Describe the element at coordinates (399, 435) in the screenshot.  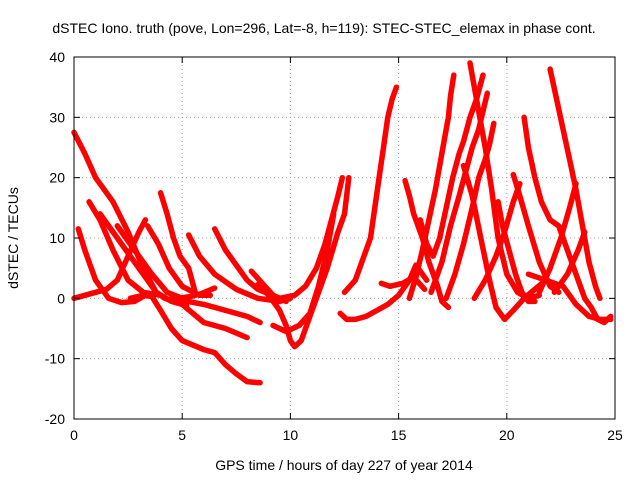
I see `x-tick-label: 15` at that location.